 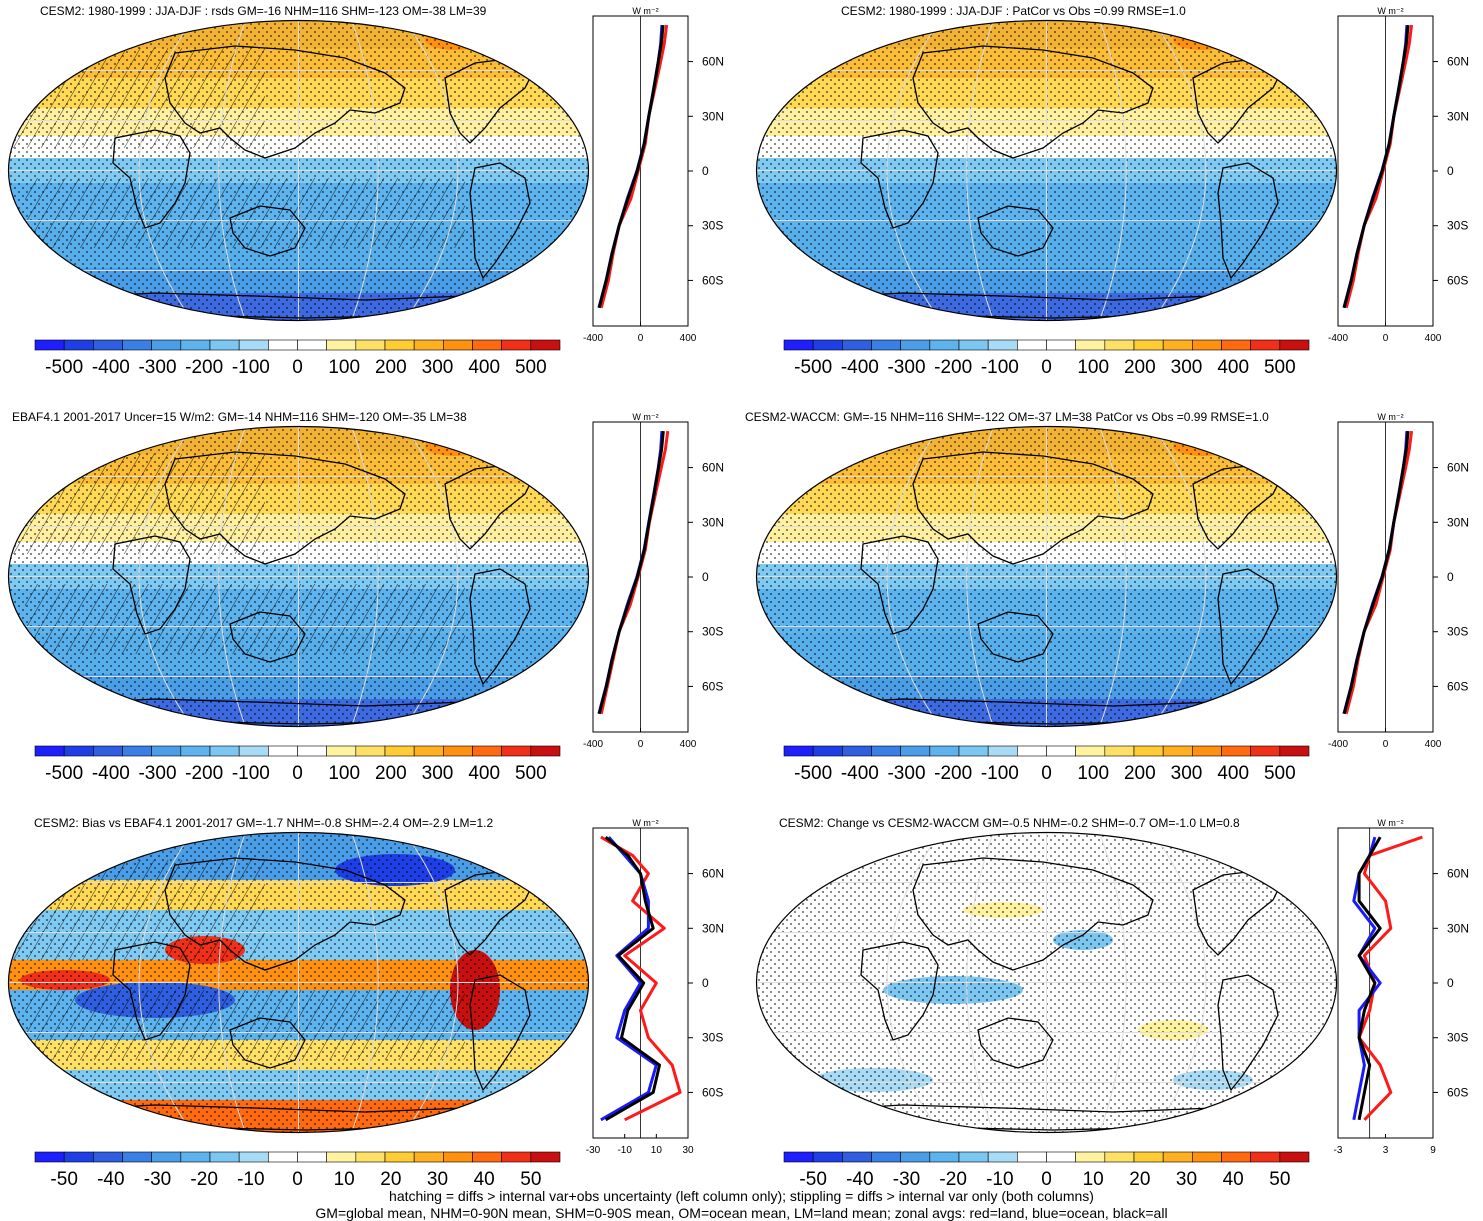 I want to click on lat-label: 60S, so click(x=1457, y=1092).